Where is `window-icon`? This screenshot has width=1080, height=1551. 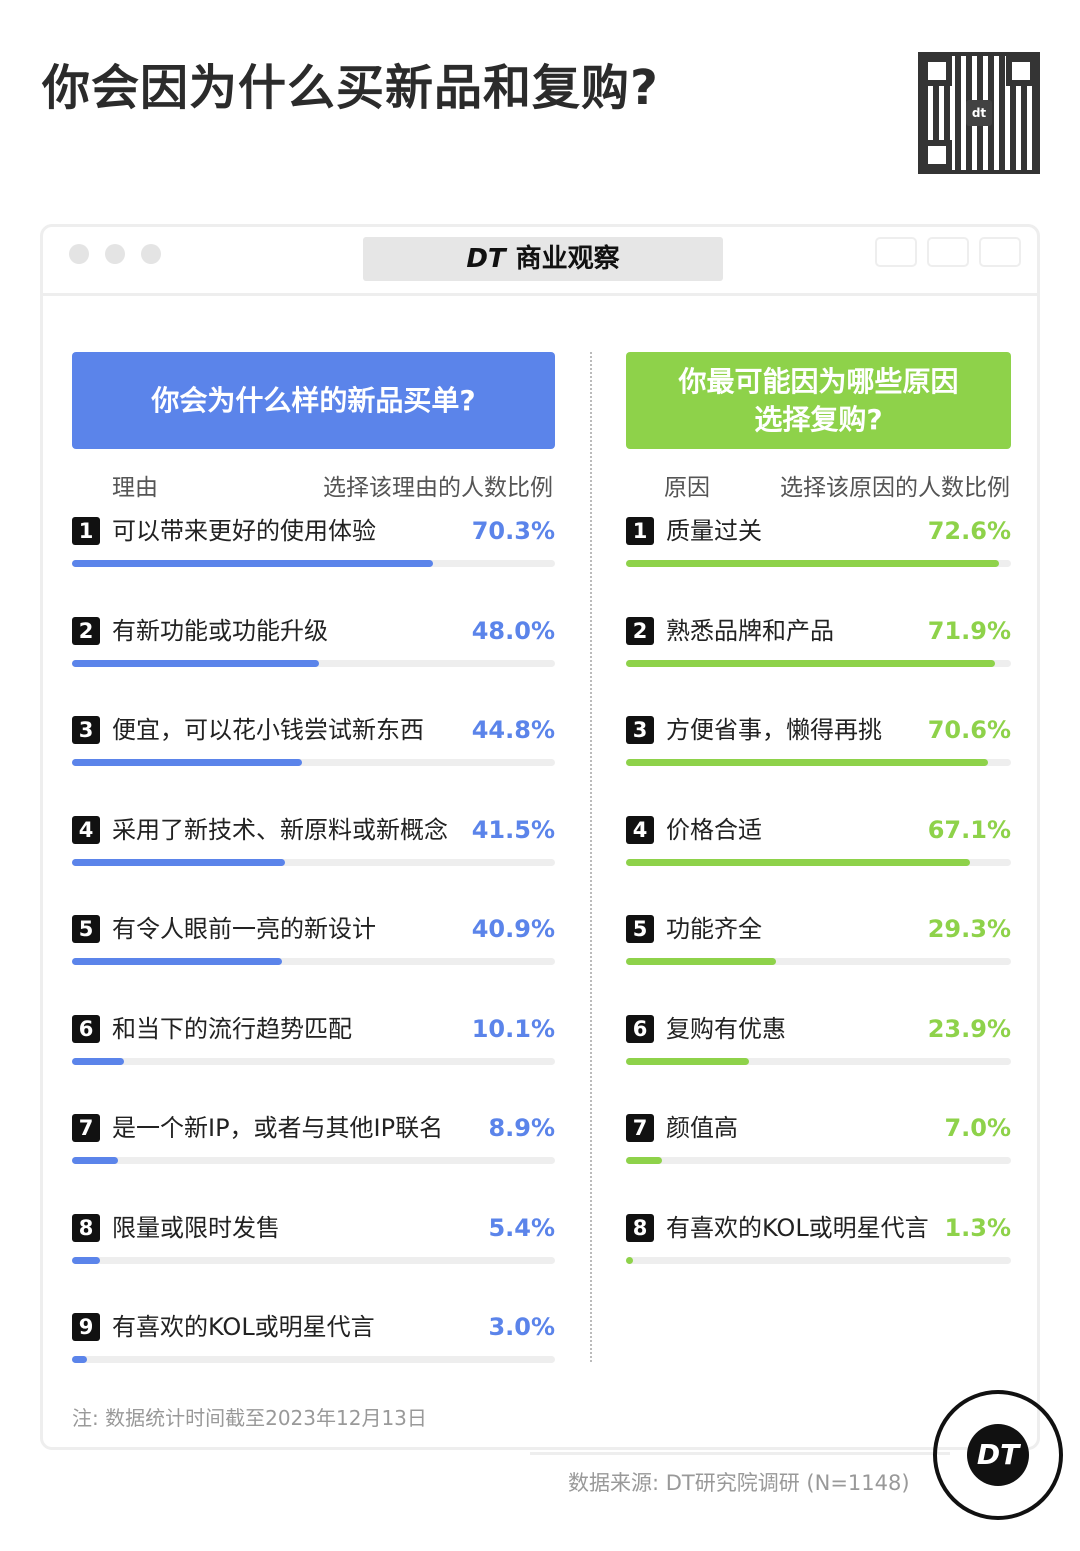
window-icon is located at coordinates (1000, 252).